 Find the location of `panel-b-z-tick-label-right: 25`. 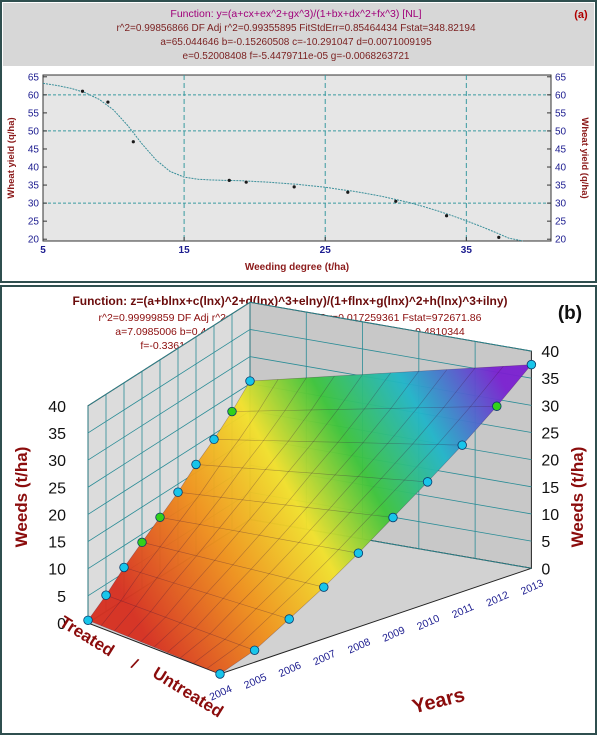

panel-b-z-tick-label-right: 25 is located at coordinates (550, 434).